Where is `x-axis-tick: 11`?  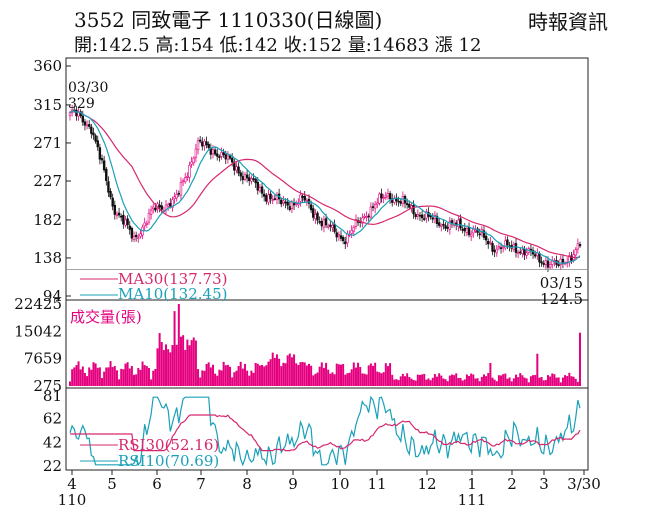 x-axis-tick: 11 is located at coordinates (376, 484).